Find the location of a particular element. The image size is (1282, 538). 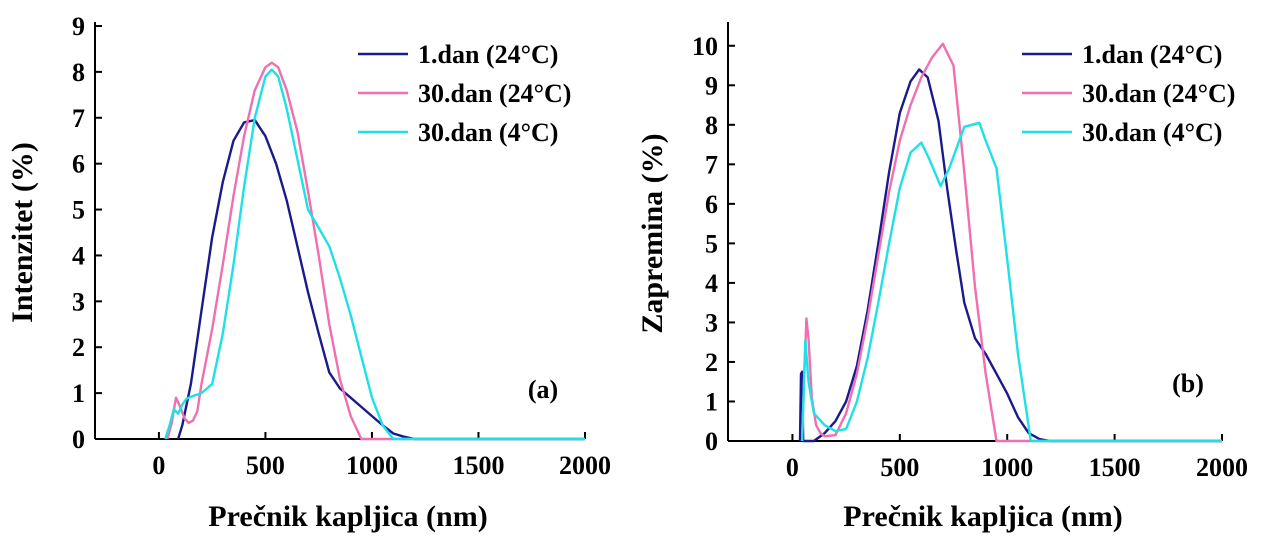

y-tick-label: 10 is located at coordinates (705, 46).